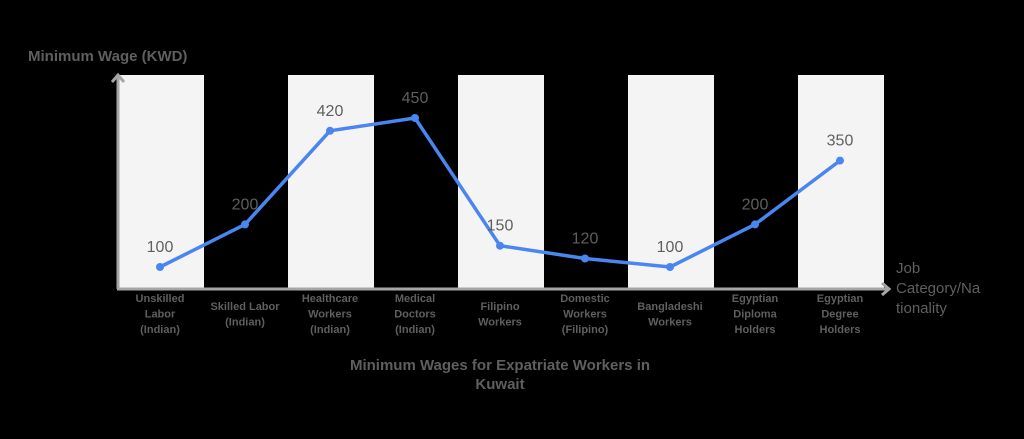  Describe the element at coordinates (330, 299) in the screenshot. I see `x-category-label: Healthcare` at that location.